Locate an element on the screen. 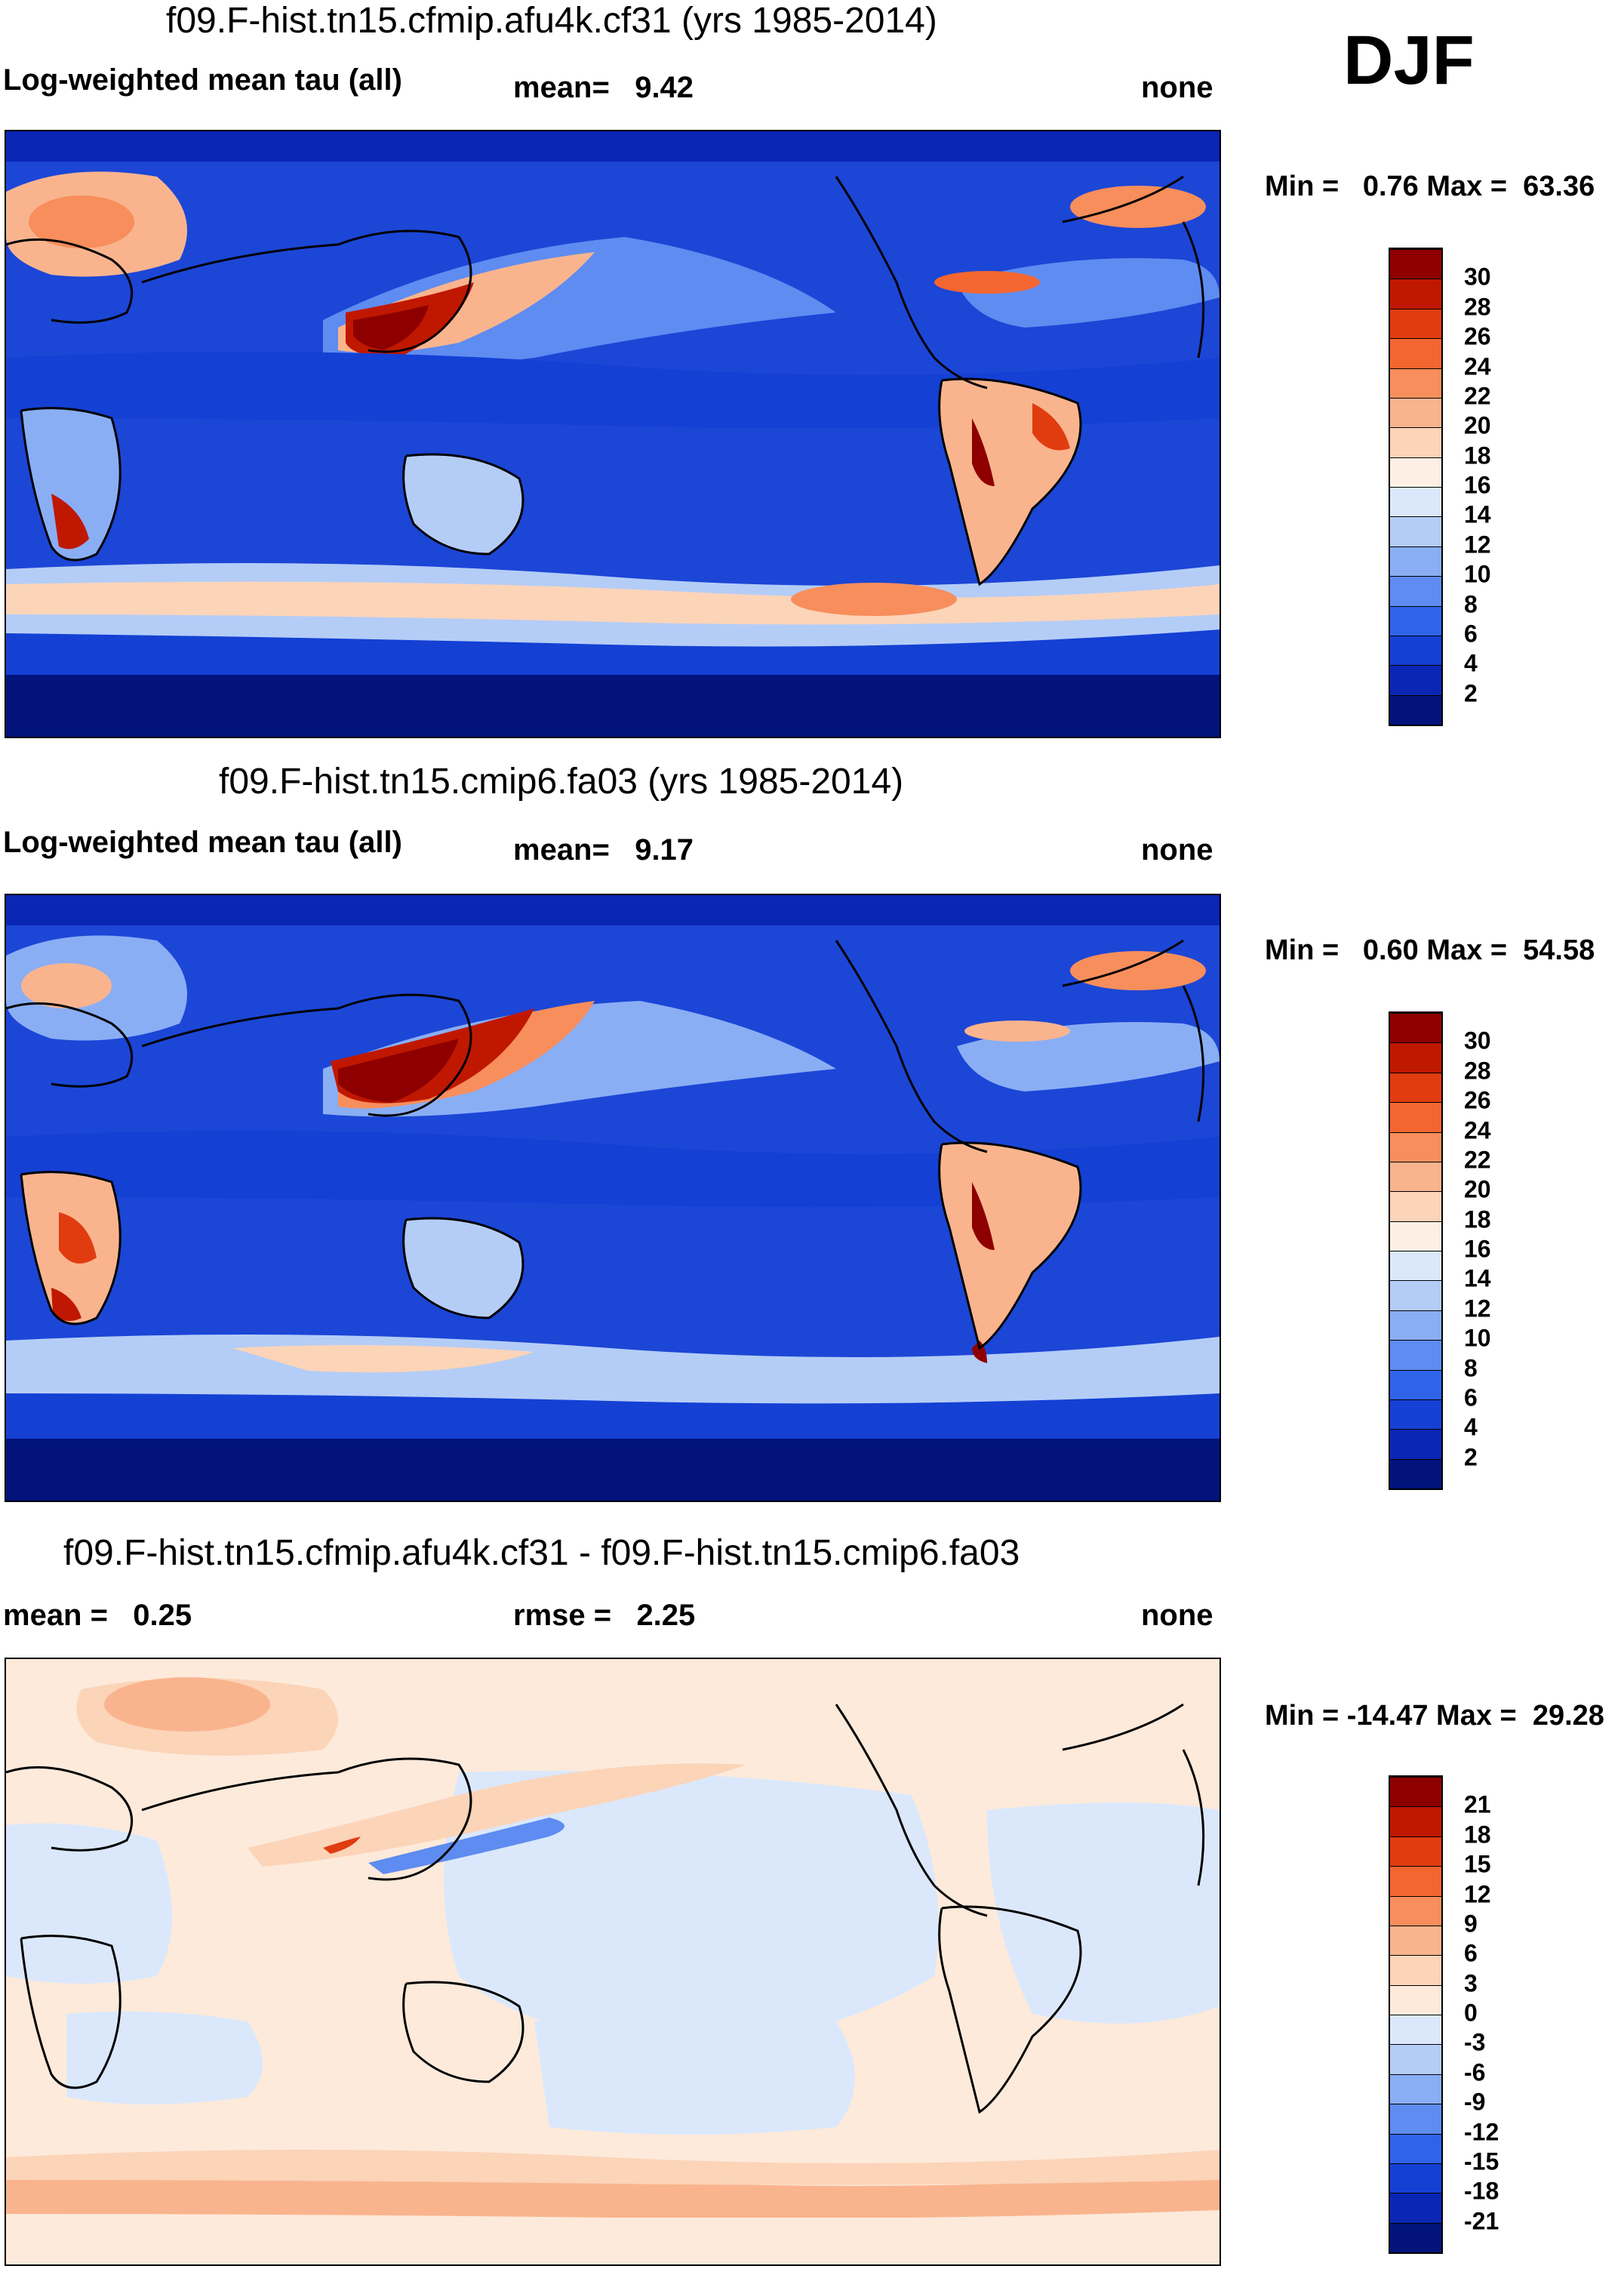  colorbar-label: 28 is located at coordinates (1477, 1071).